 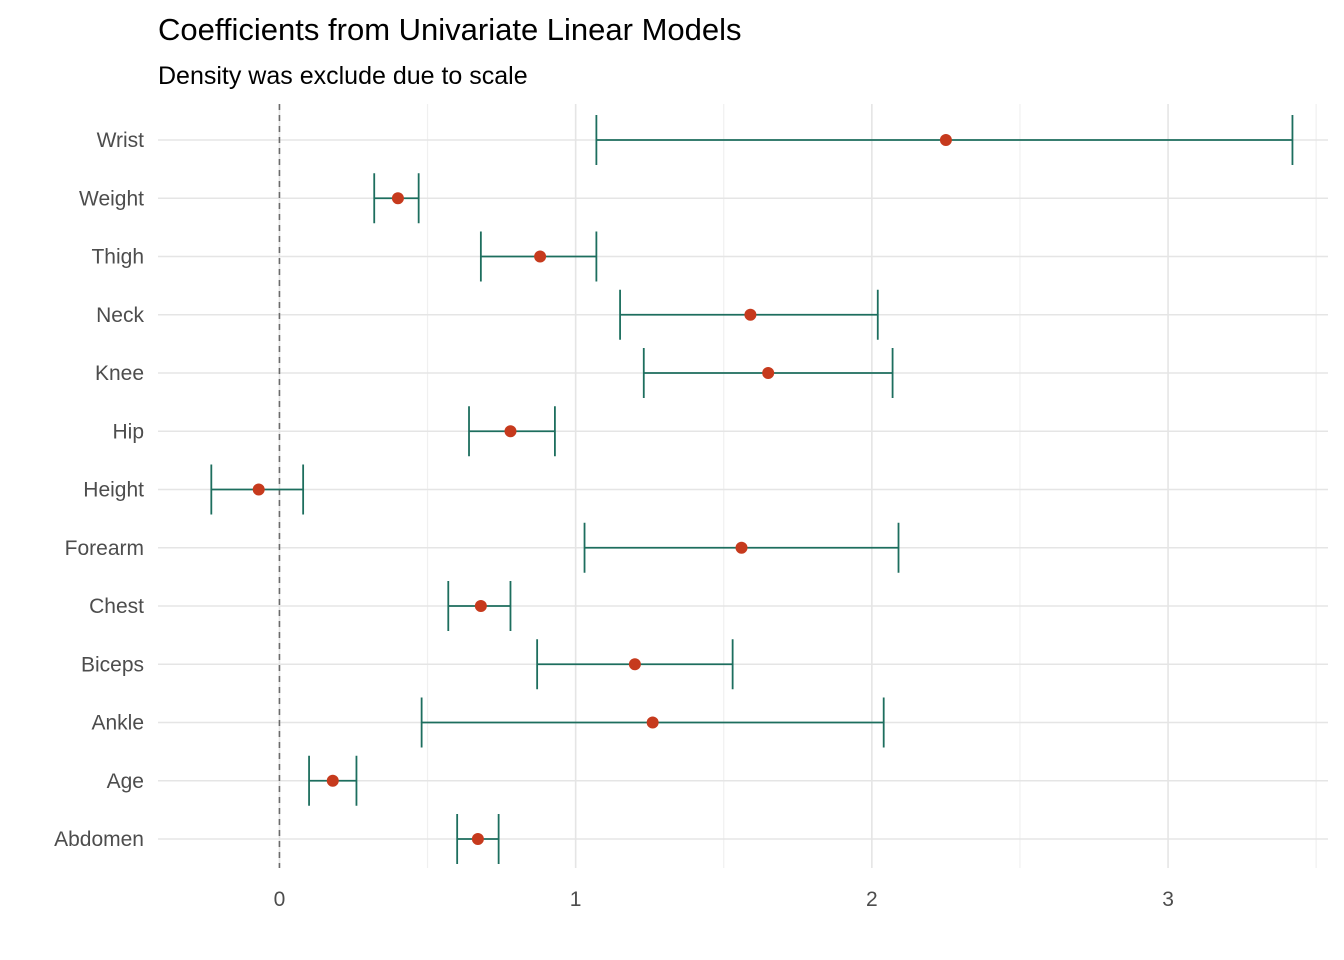 What do you see at coordinates (121, 140) in the screenshot?
I see `y-tick-label: Wrist` at bounding box center [121, 140].